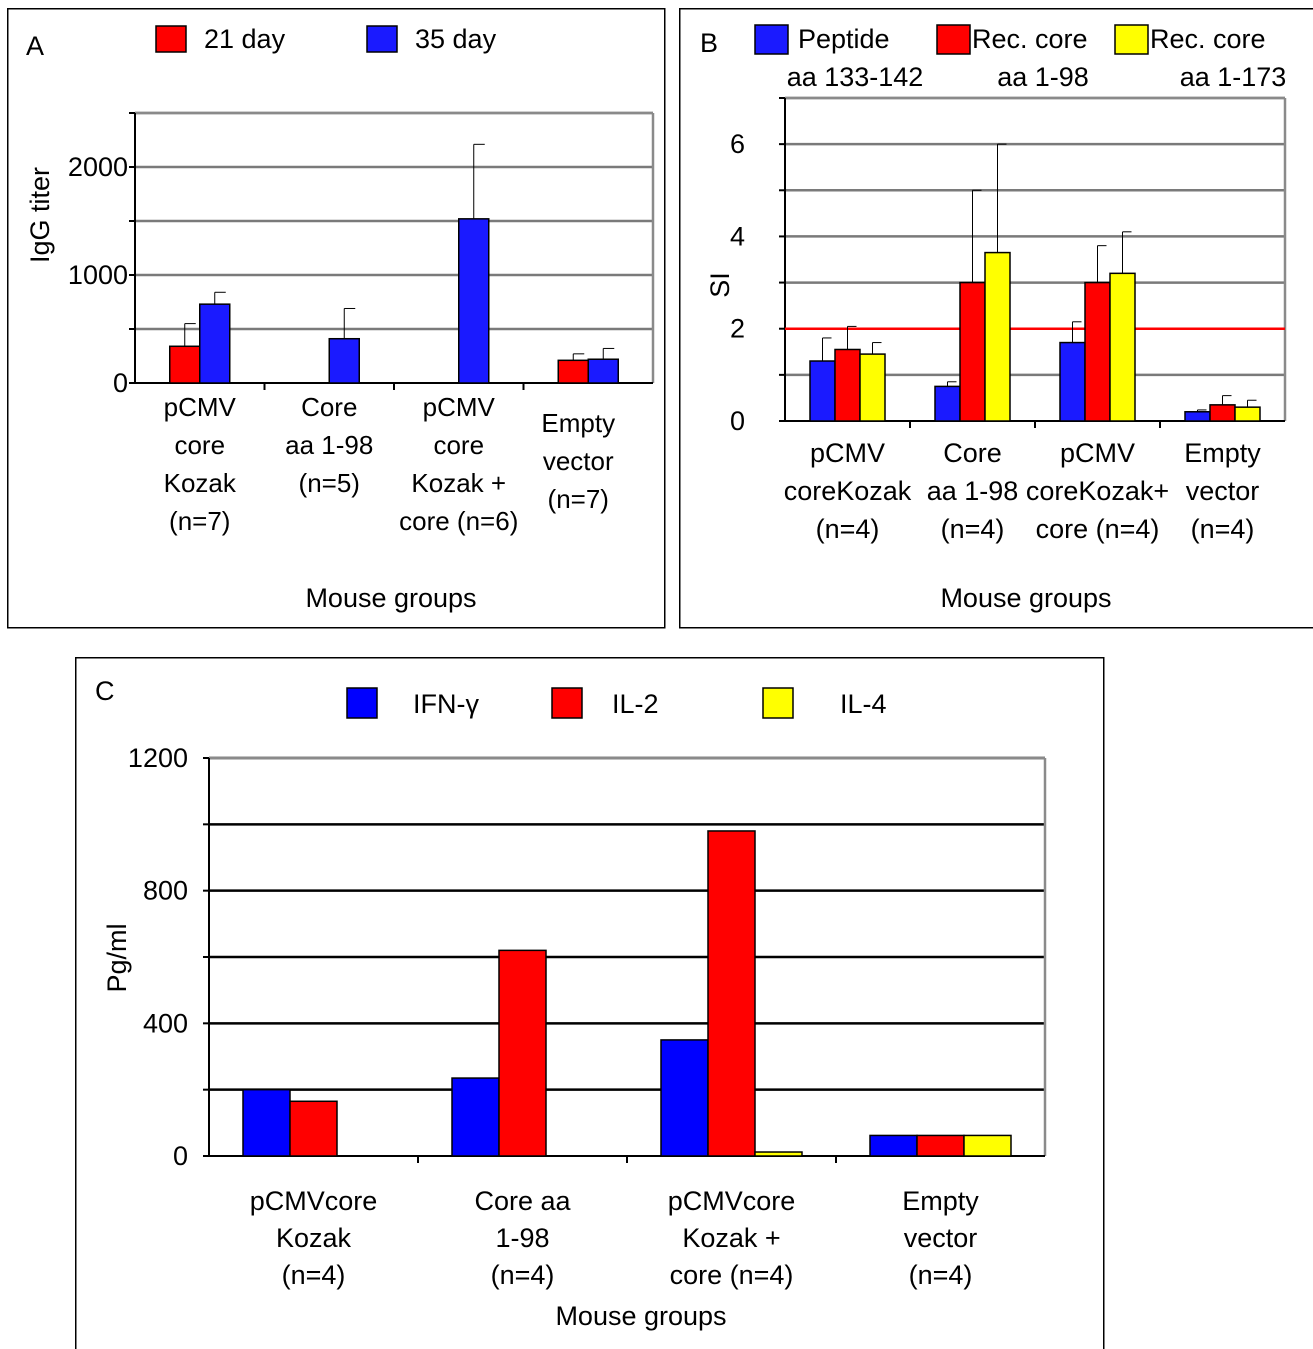 The image size is (1313, 1349). What do you see at coordinates (98, 167) in the screenshot?
I see `y-tick-label: 2000` at bounding box center [98, 167].